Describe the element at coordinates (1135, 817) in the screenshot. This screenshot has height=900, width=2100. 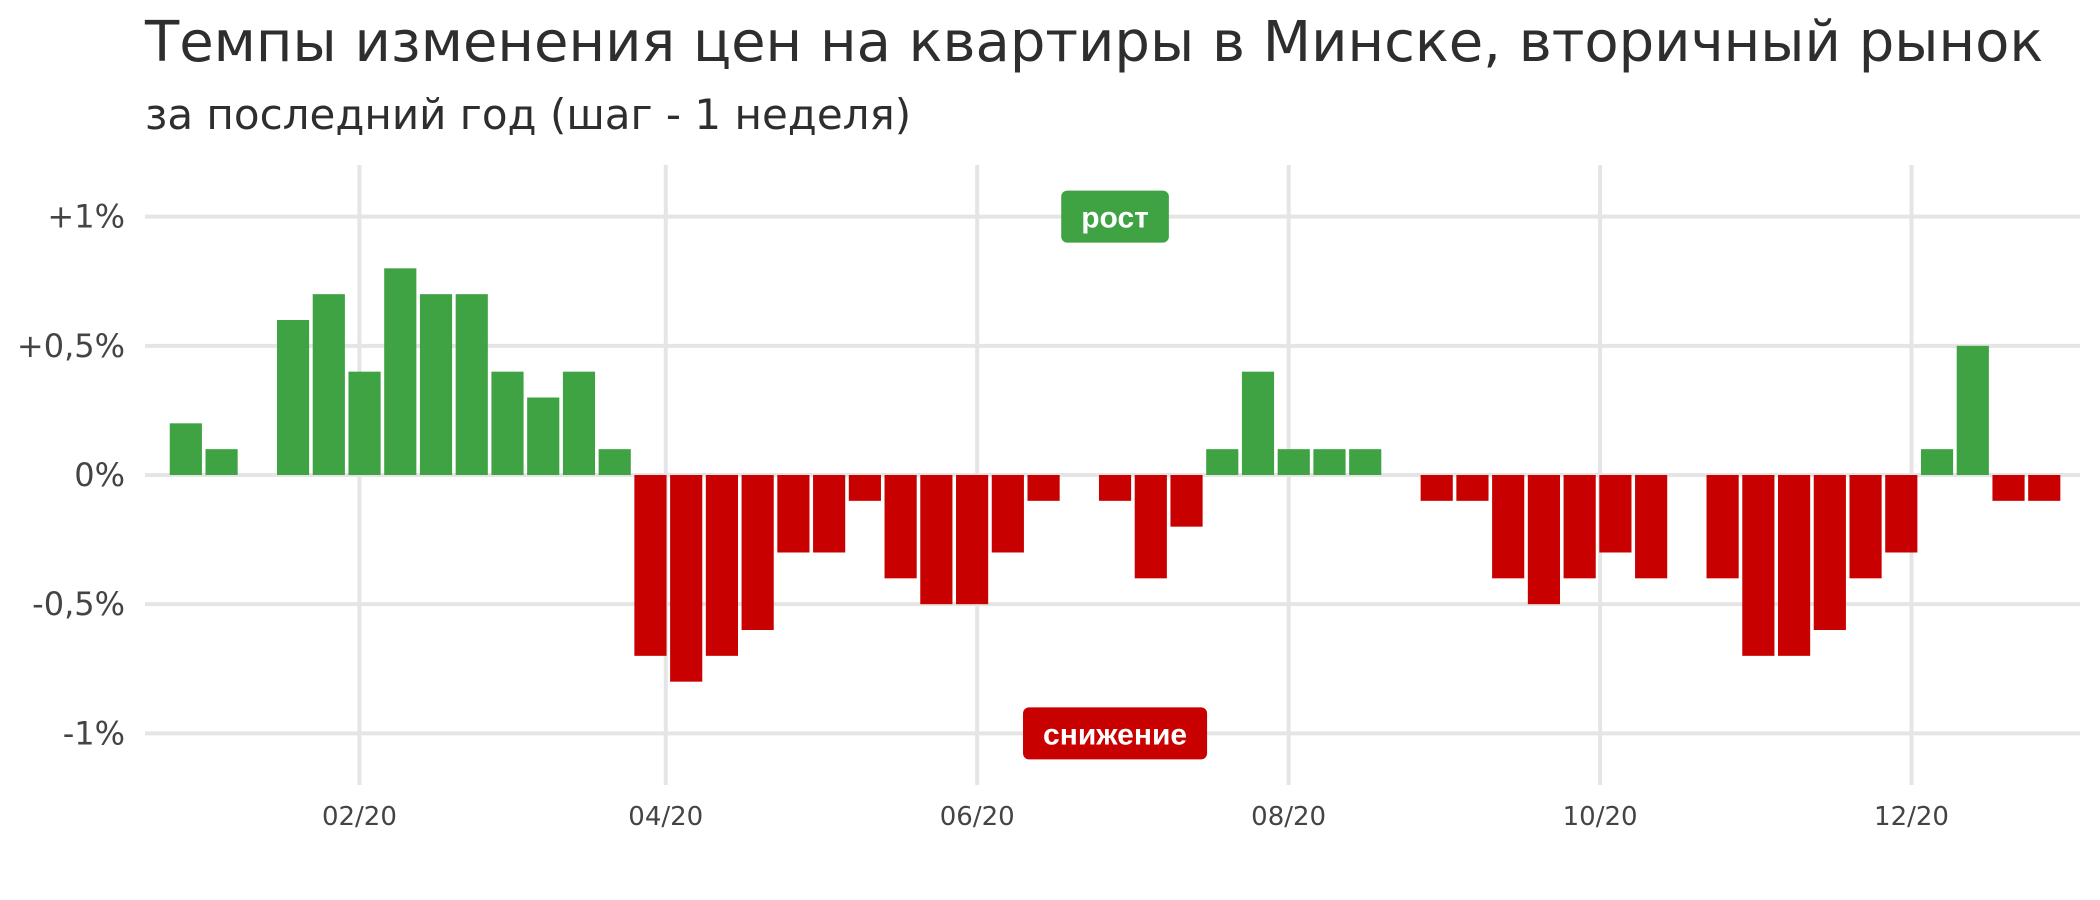
I see `x-axis-ticks: 02/20 04/20 06/20 08/20 10/20 12/20` at that location.